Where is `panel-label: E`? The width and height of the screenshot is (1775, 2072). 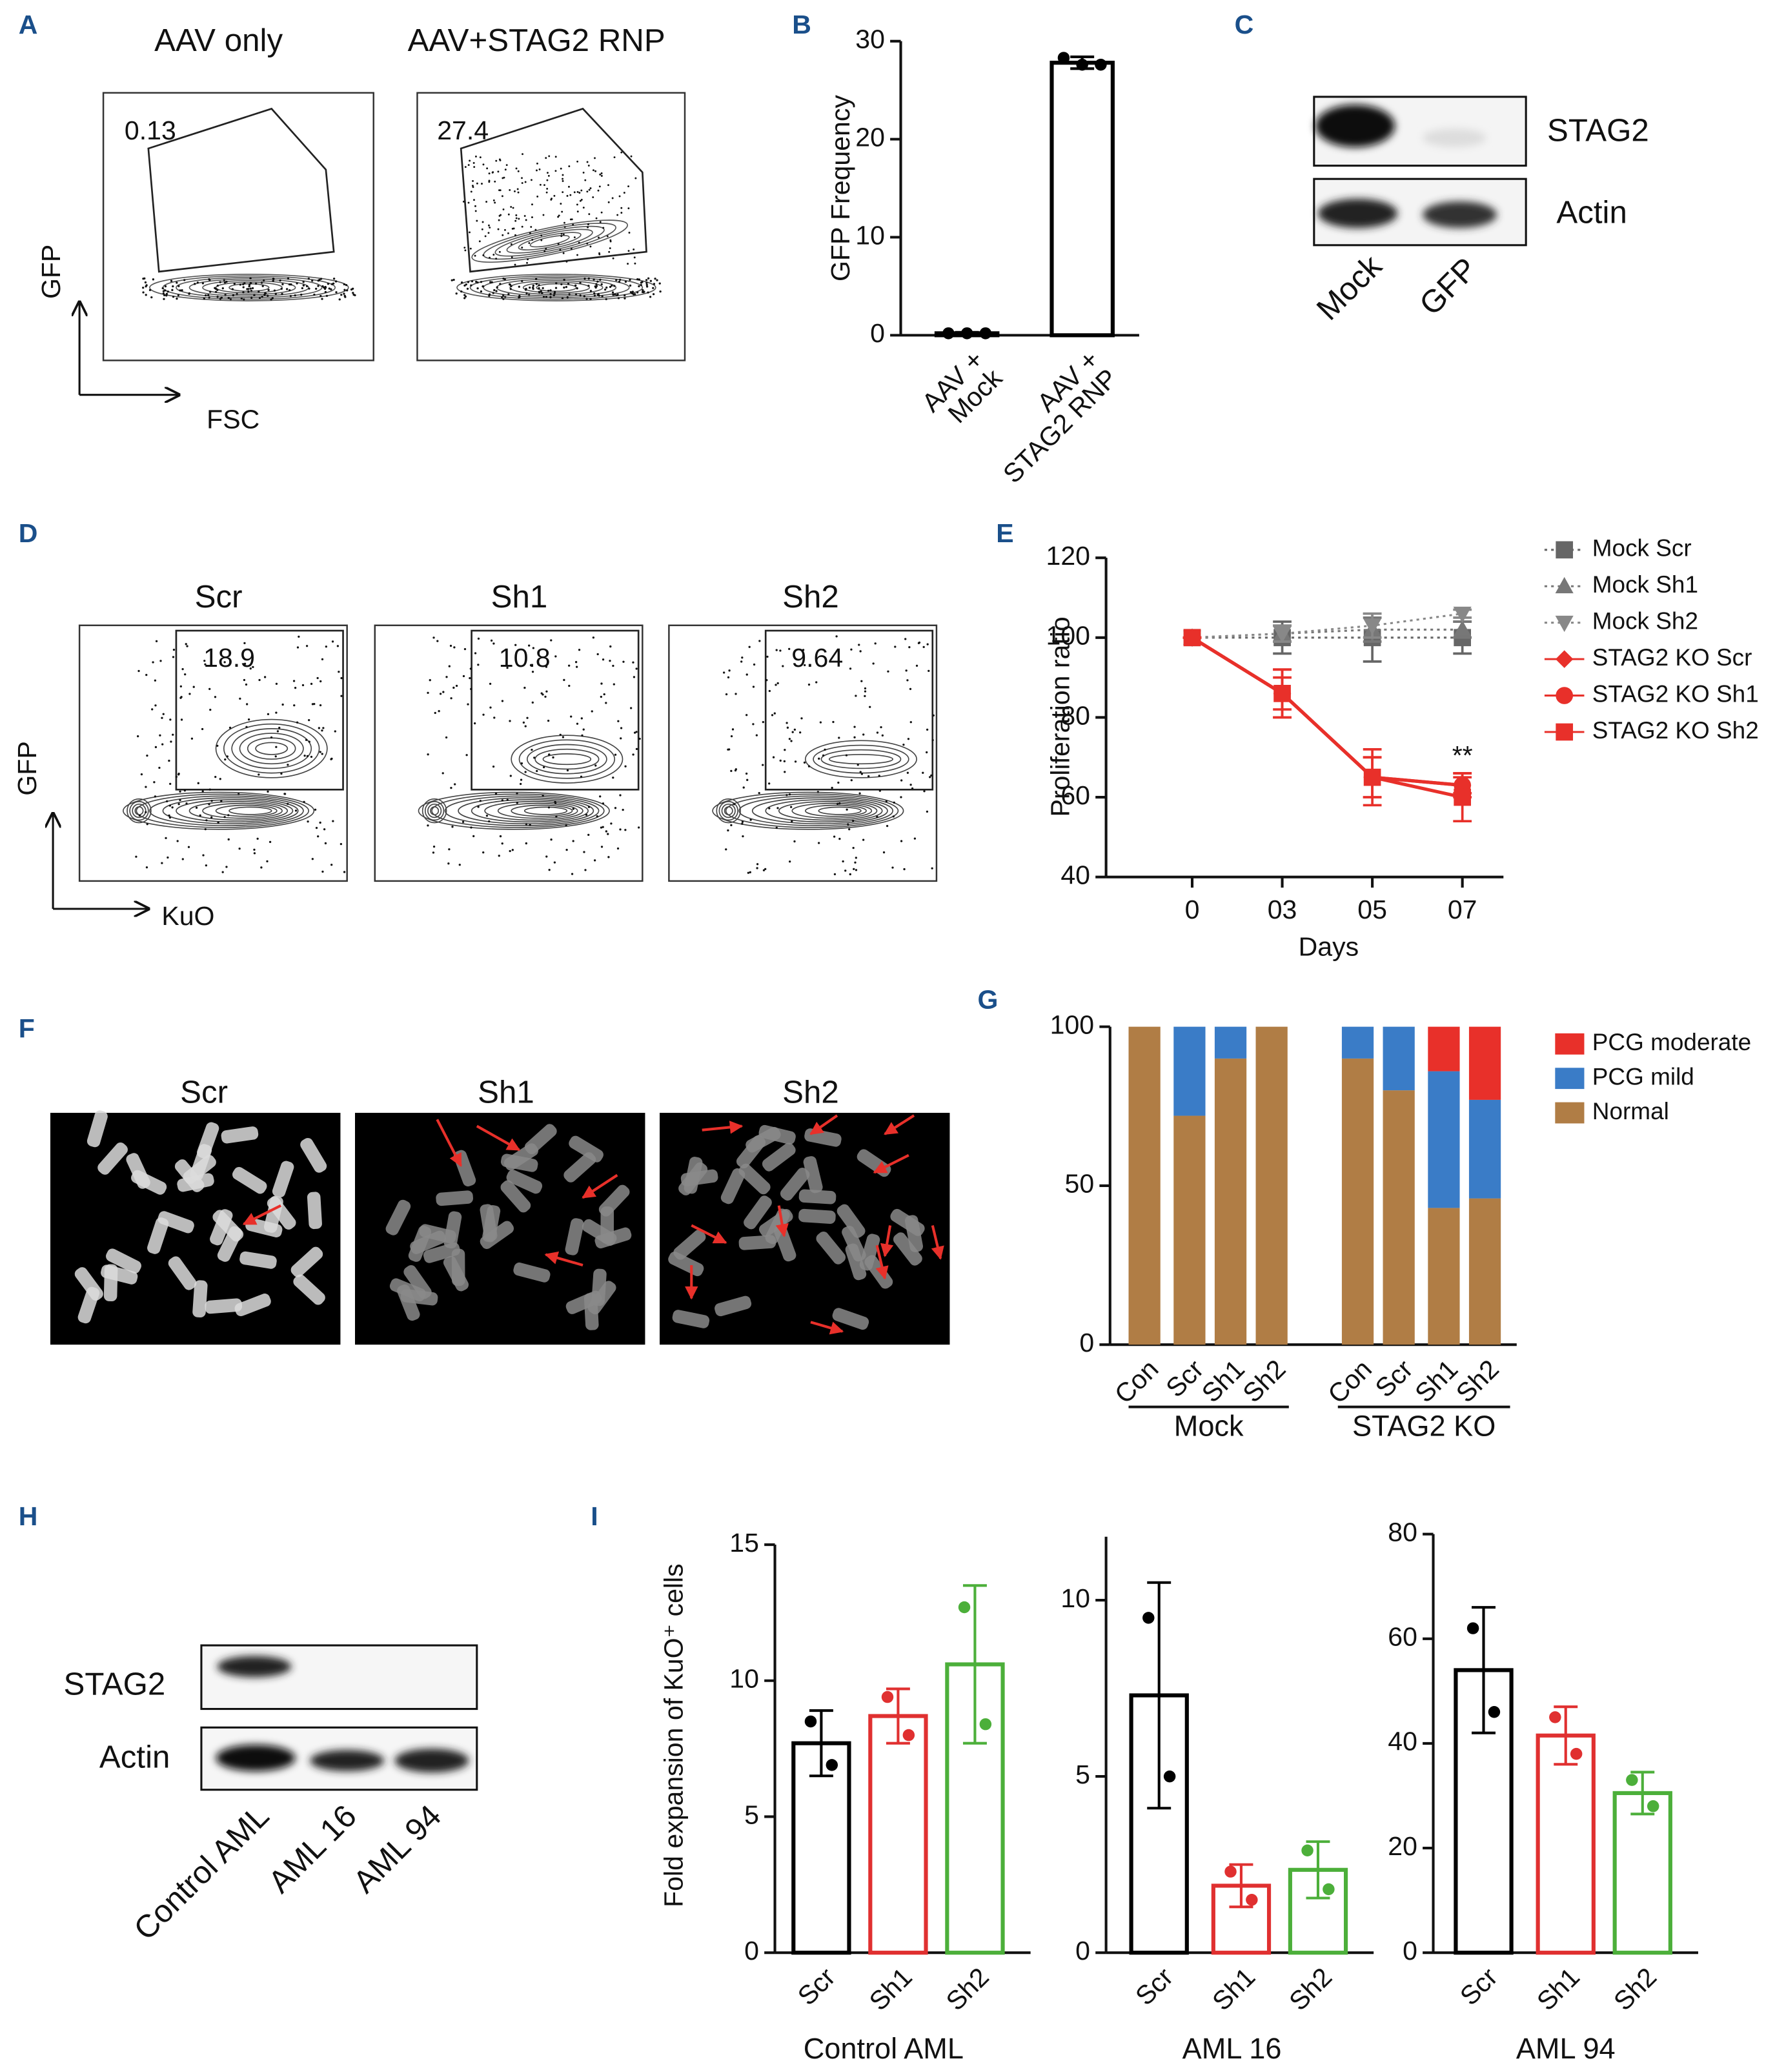
panel-label: E is located at coordinates (1004, 533).